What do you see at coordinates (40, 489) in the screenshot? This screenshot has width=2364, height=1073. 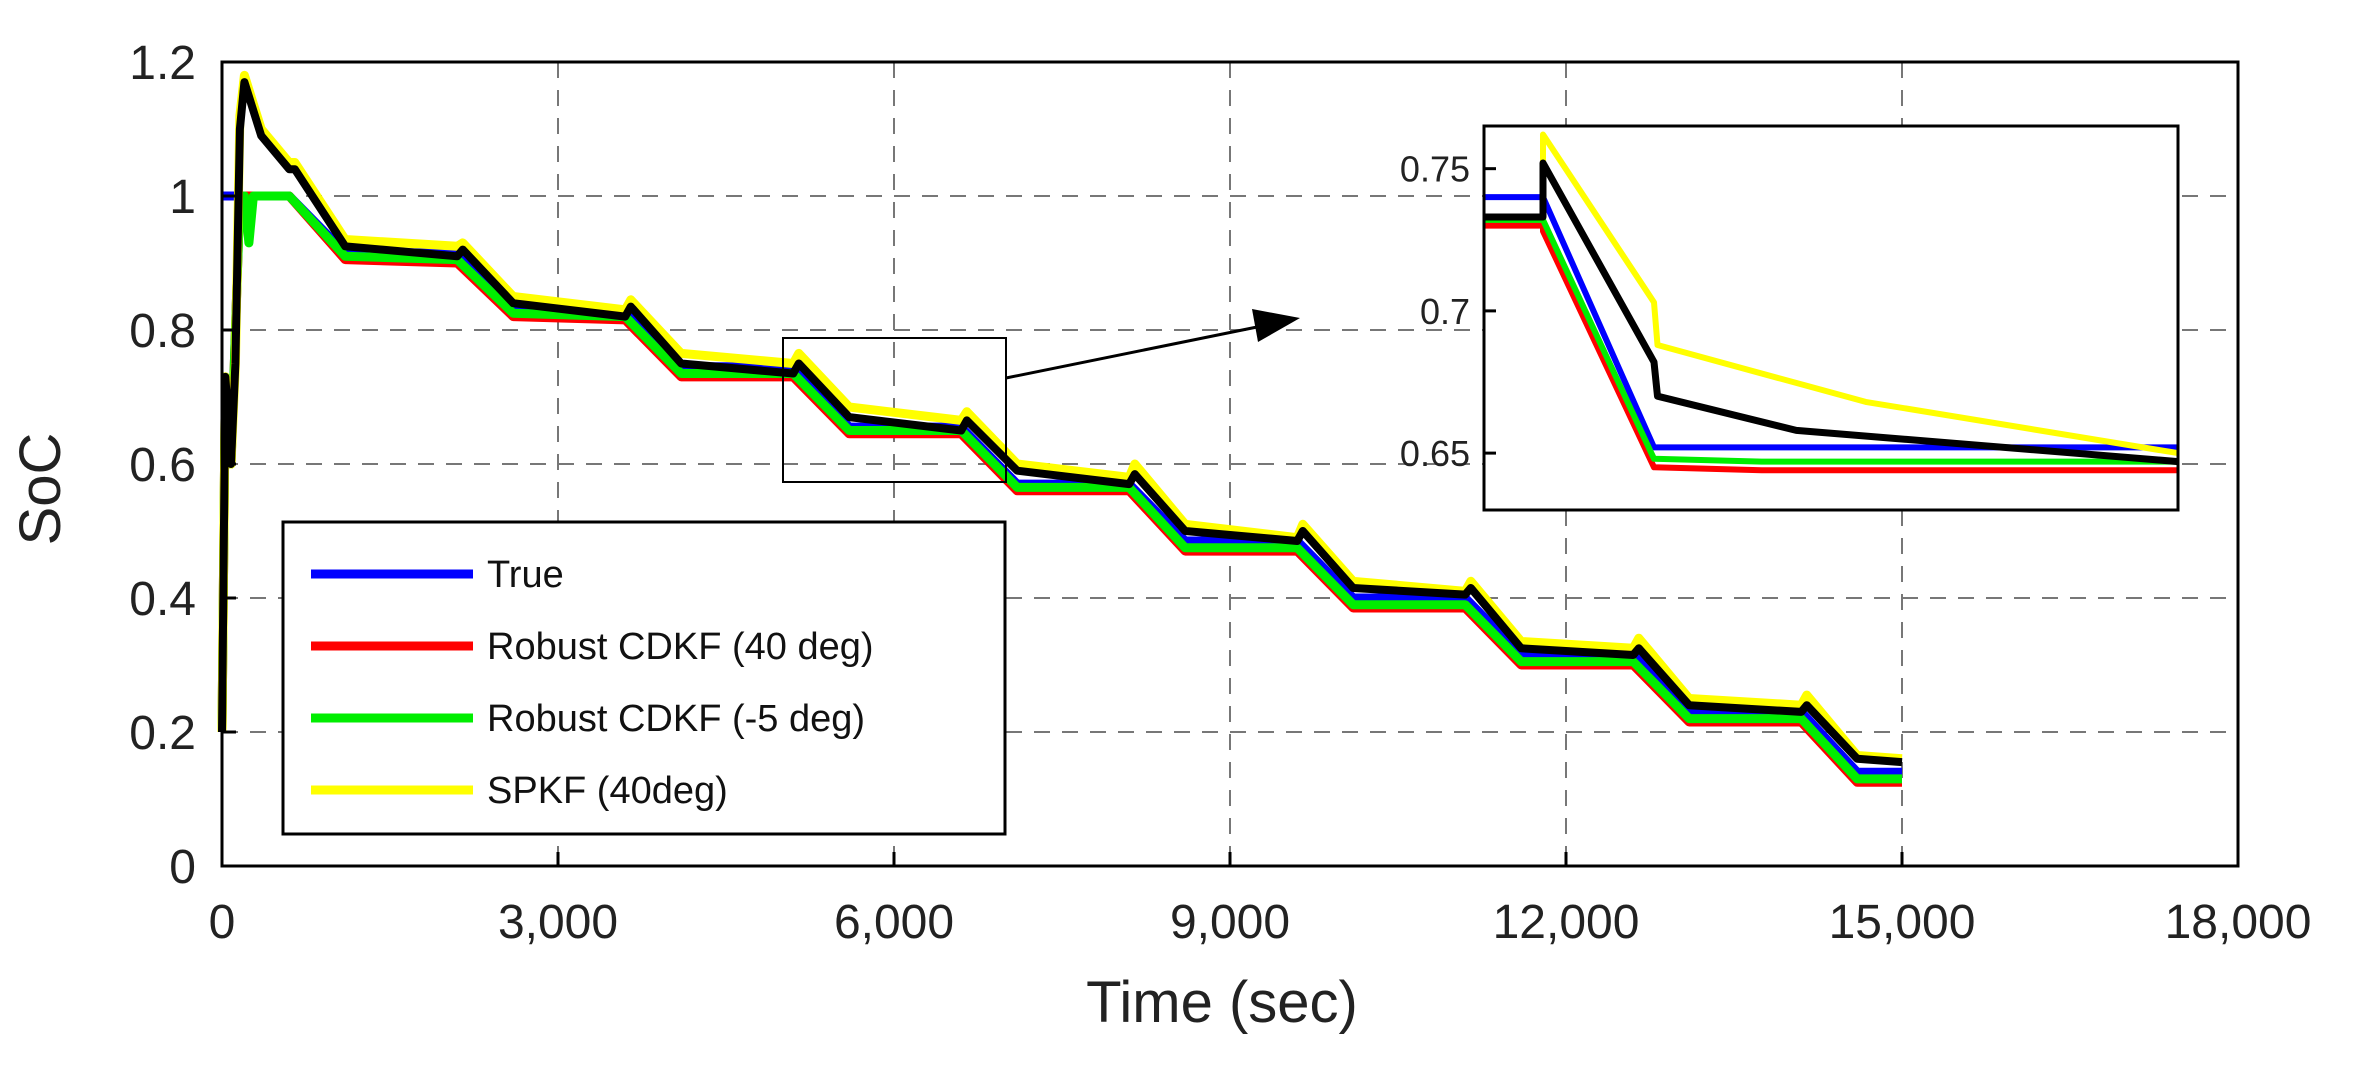 I see `y-axis-label: SoC` at bounding box center [40, 489].